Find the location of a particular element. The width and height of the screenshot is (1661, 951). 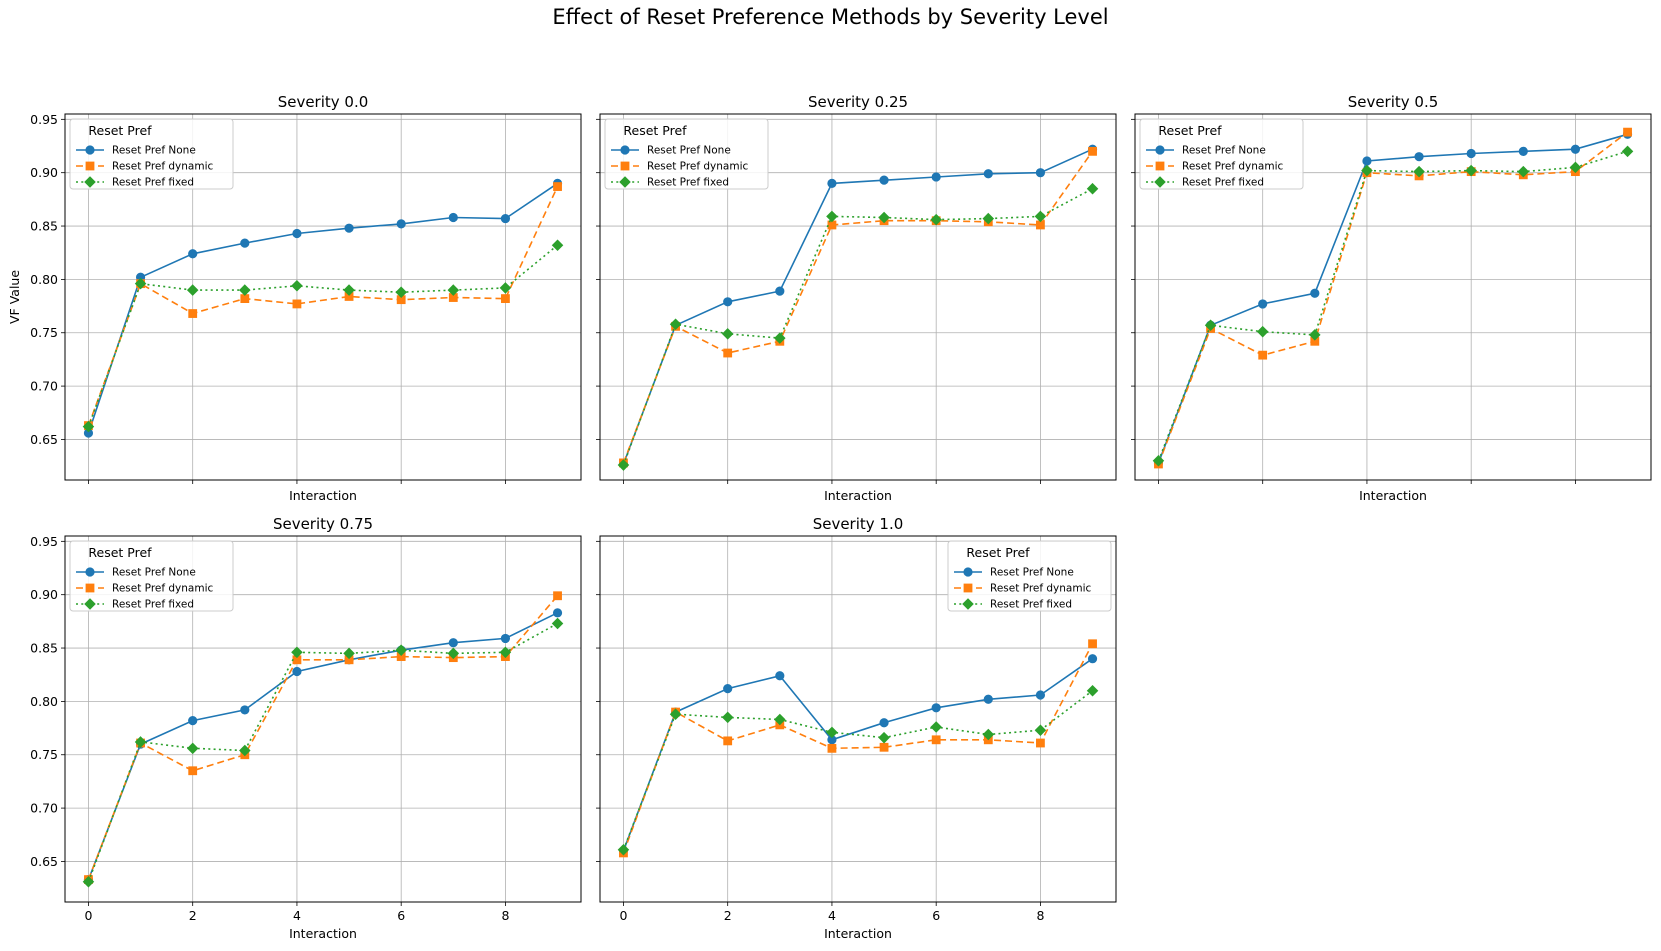

x-tick-label: 6 is located at coordinates (936, 915).